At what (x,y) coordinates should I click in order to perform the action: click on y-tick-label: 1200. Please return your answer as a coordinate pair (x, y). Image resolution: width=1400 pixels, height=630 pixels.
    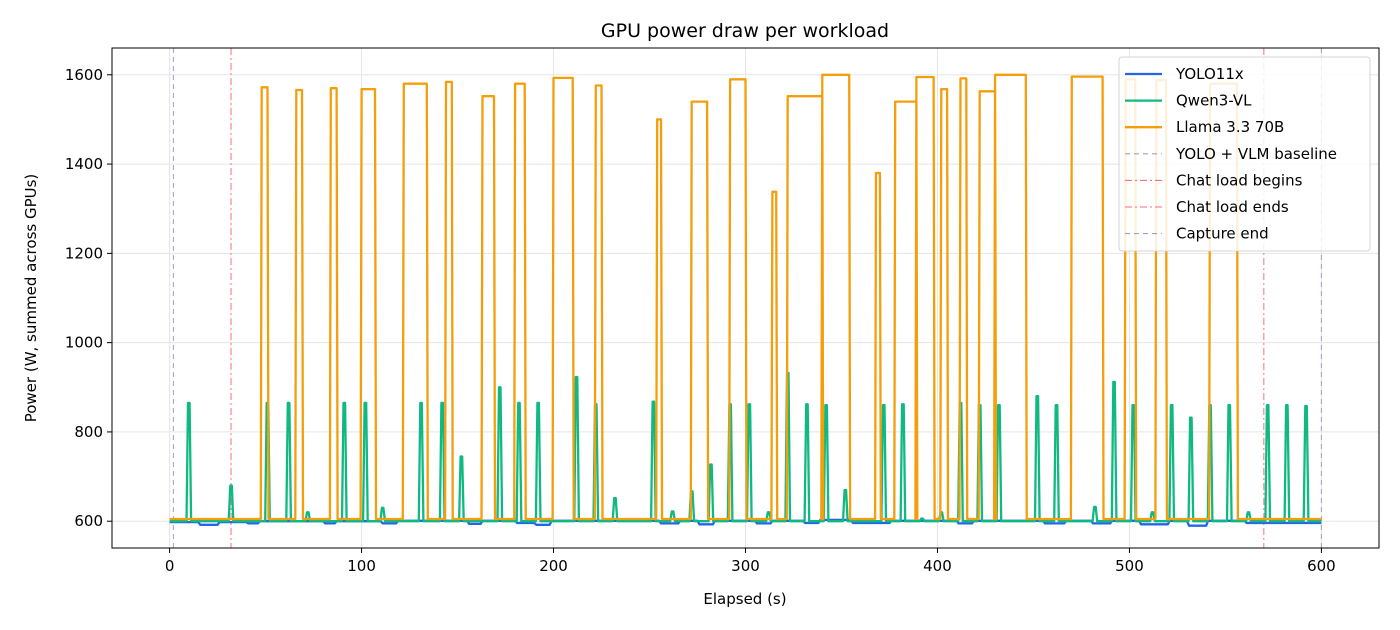
    Looking at the image, I should click on (84, 253).